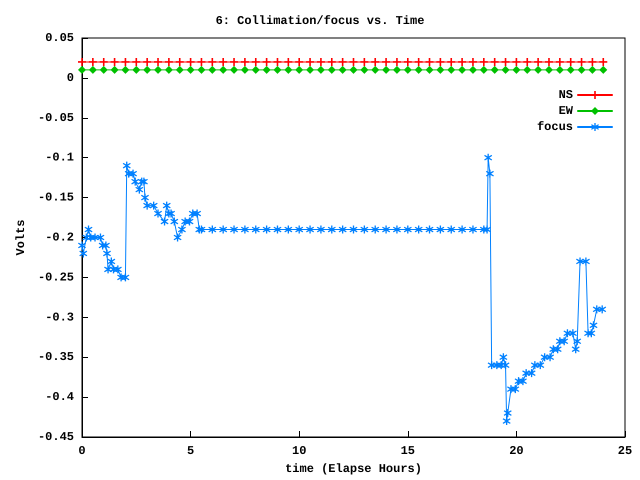  What do you see at coordinates (566, 111) in the screenshot?
I see `legend-label: EW` at bounding box center [566, 111].